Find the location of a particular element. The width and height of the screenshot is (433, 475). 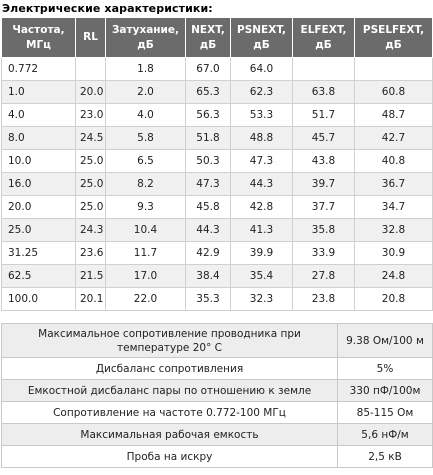

table-cell: 10.0 is located at coordinates (38, 161).